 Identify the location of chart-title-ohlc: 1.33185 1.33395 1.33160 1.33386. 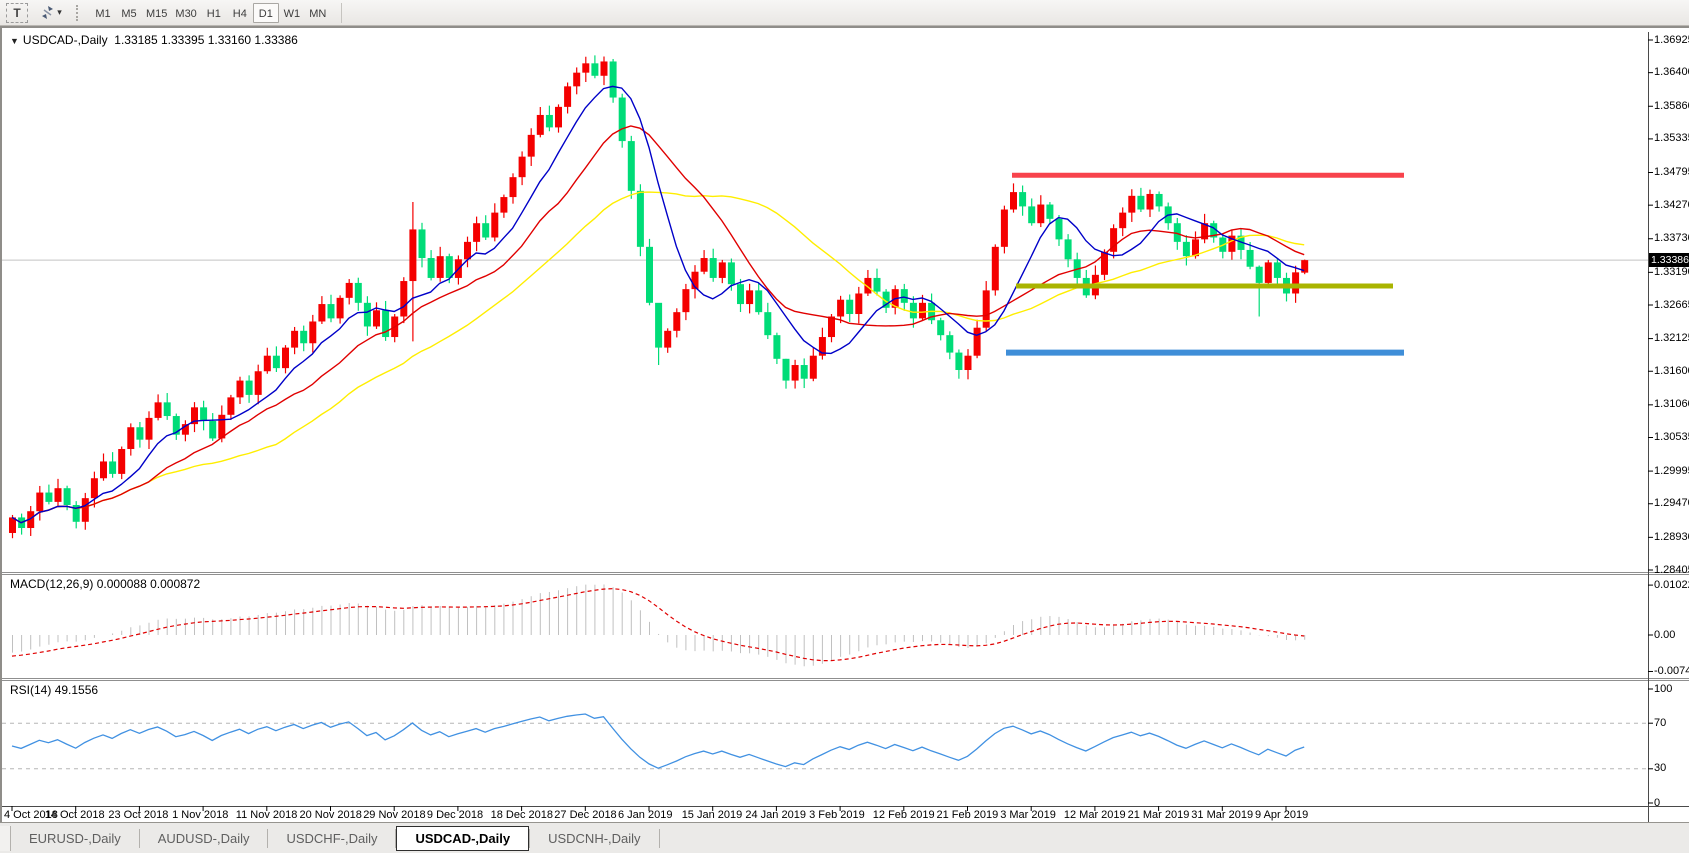
(206, 40).